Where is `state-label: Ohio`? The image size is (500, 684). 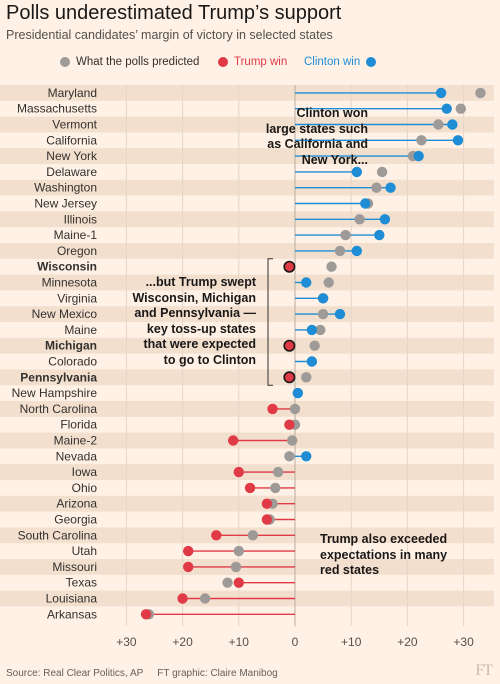 state-label: Ohio is located at coordinates (85, 488).